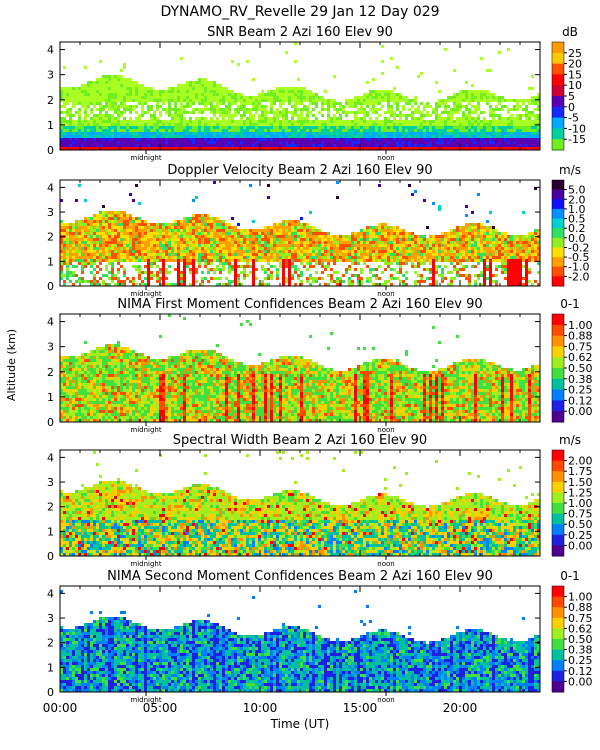 This screenshot has width=600, height=750. Describe the element at coordinates (578, 247) in the screenshot. I see `colorbar-label: -0.2` at that location.